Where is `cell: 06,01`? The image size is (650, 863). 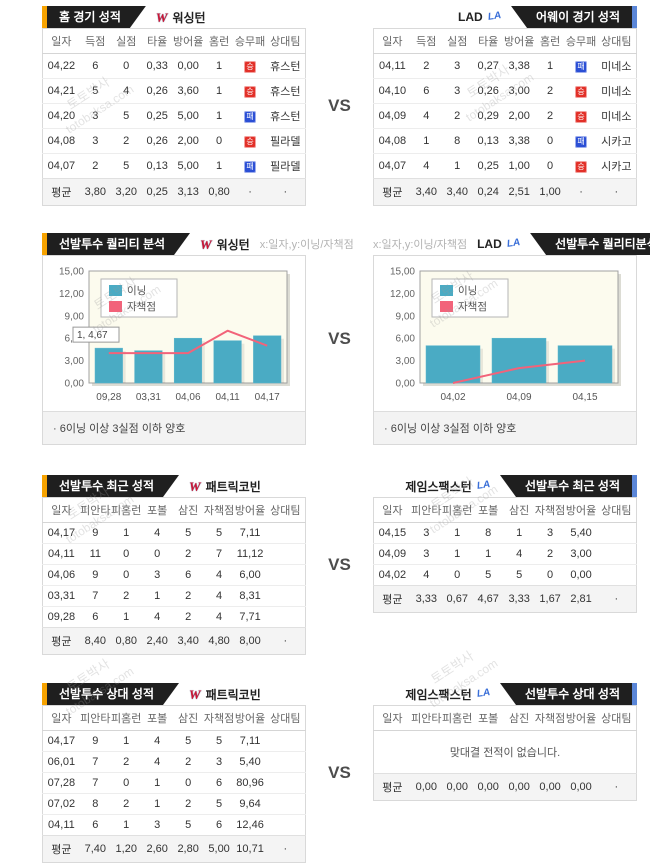
cell: 06,01 is located at coordinates (61, 762).